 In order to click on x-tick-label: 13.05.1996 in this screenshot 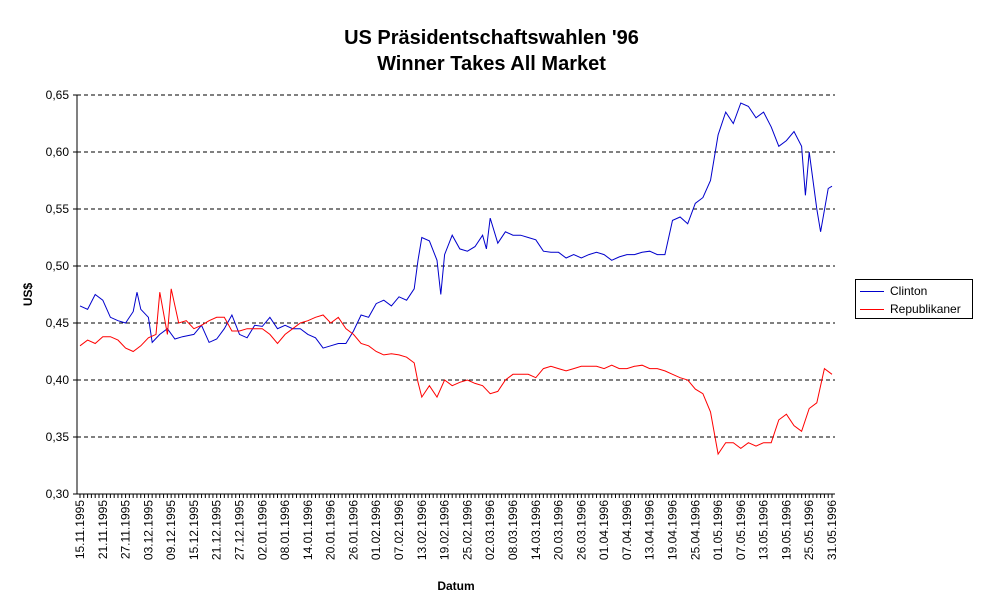, I will do `click(764, 530)`.